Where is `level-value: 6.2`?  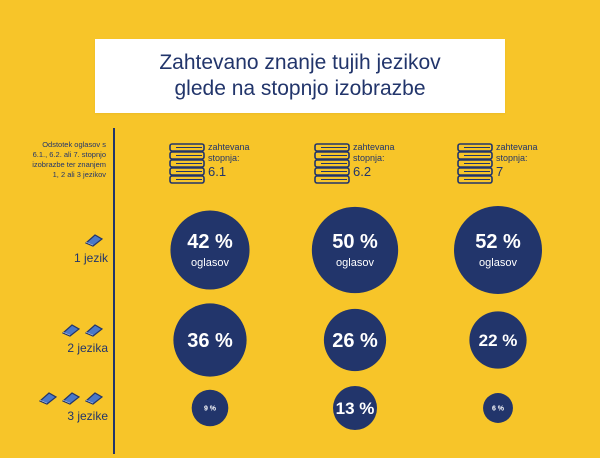
level-value: 6.2 is located at coordinates (362, 171).